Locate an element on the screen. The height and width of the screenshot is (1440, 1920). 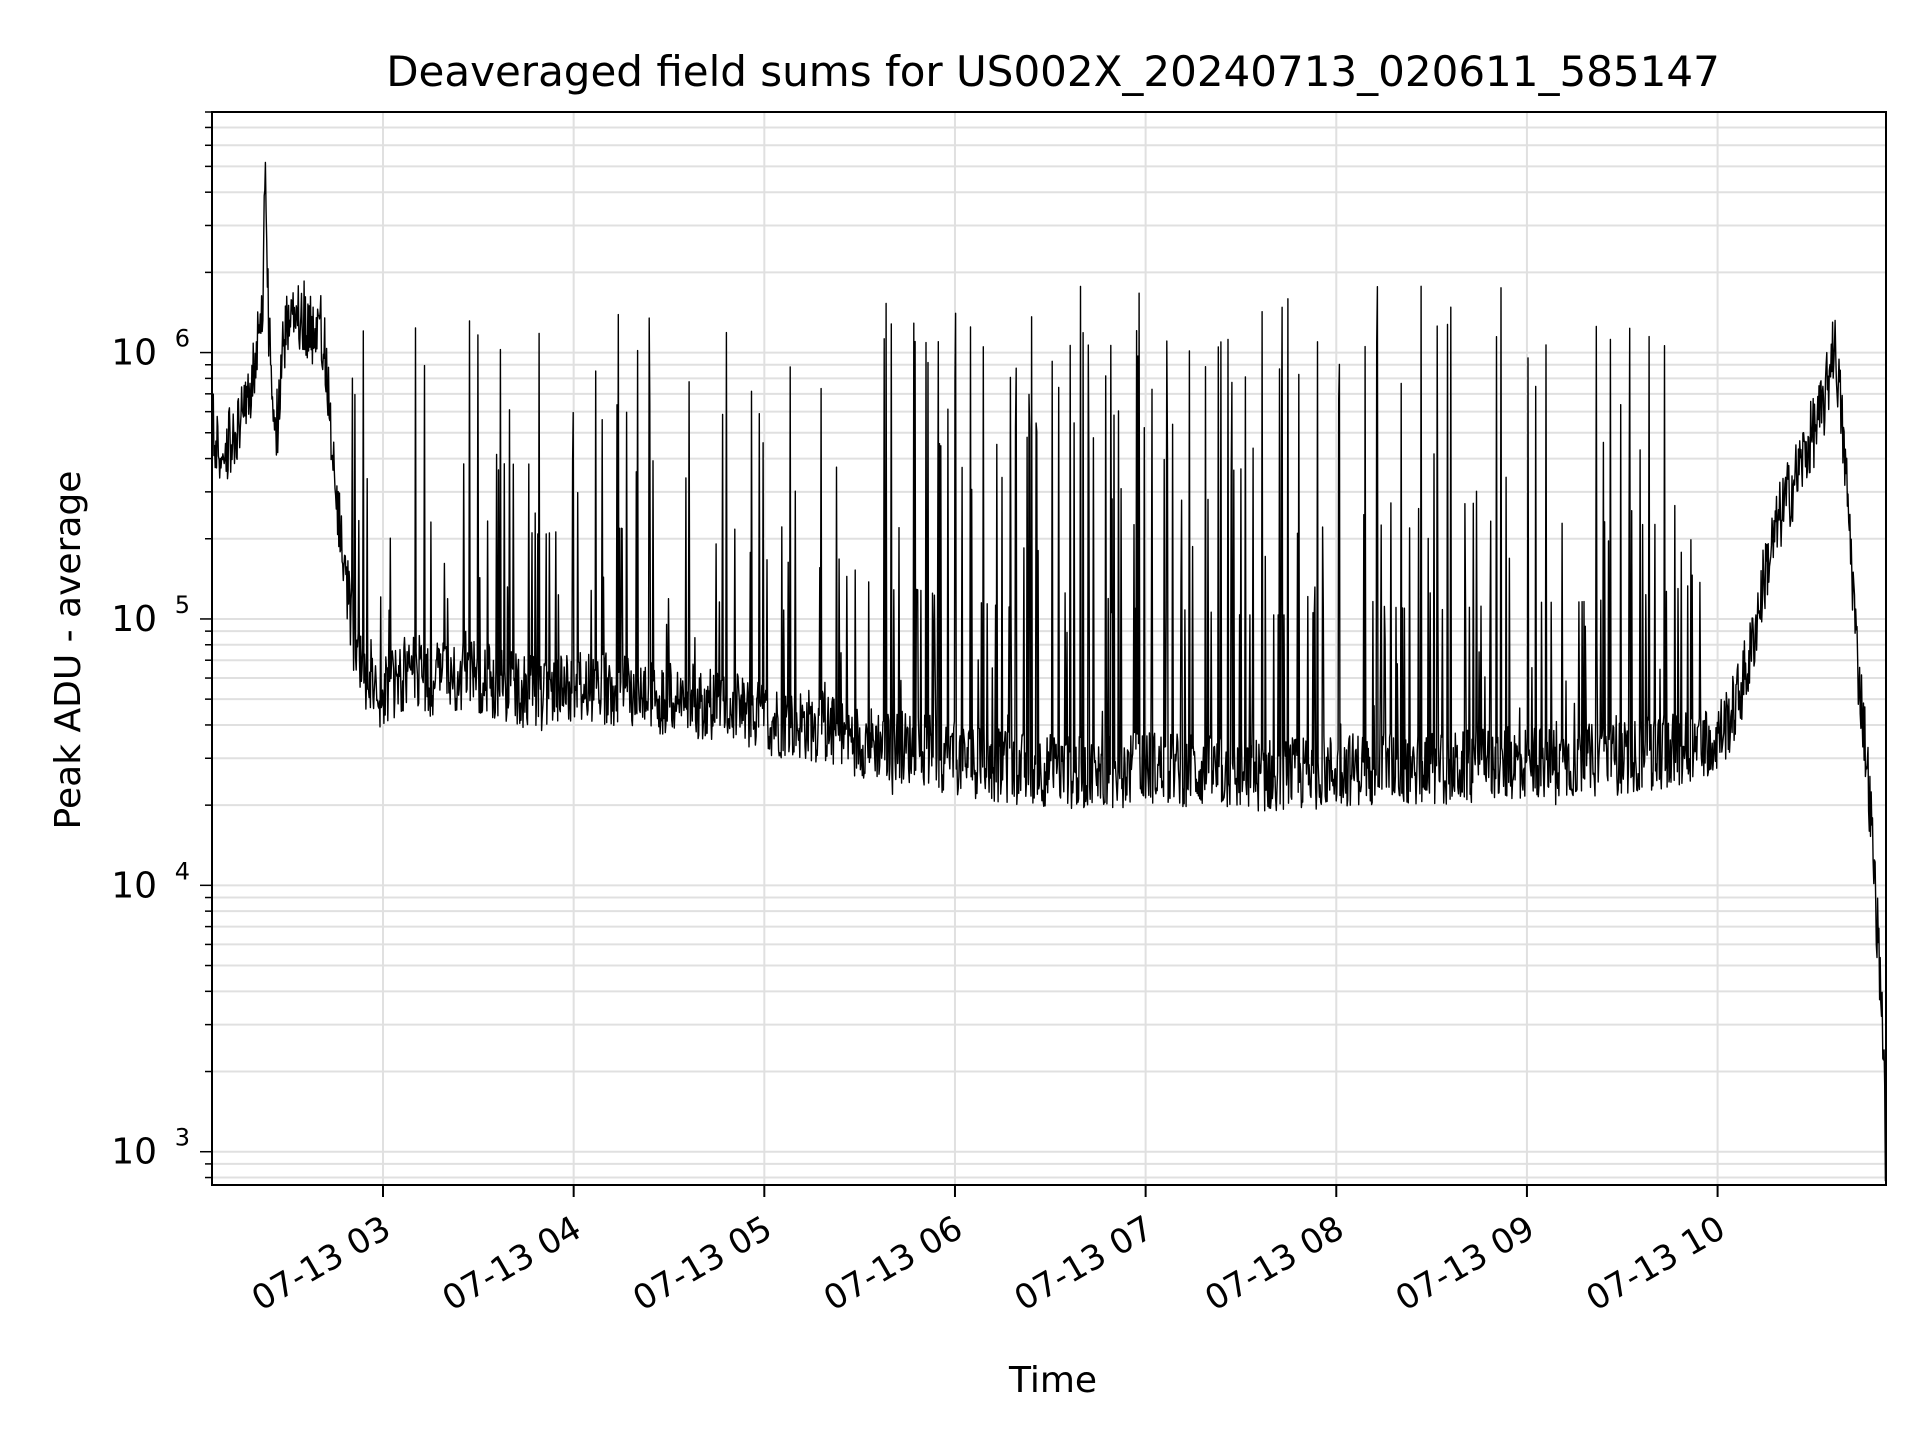
y-tick-exponent: 4 is located at coordinates (182, 871).